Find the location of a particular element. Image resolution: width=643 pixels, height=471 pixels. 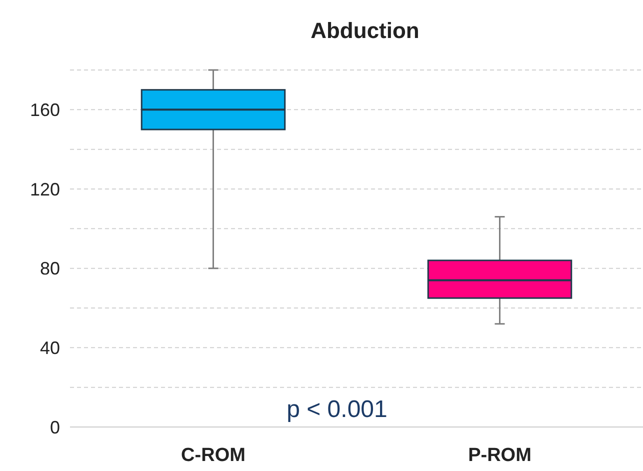

x-tick-label: P-ROM is located at coordinates (500, 455).